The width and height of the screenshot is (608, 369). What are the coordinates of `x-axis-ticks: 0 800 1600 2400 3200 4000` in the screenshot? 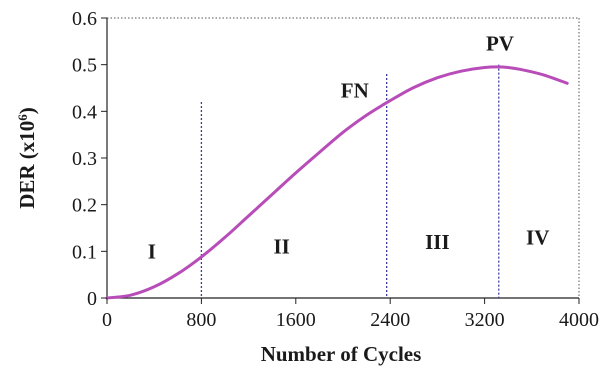 It's located at (350, 314).